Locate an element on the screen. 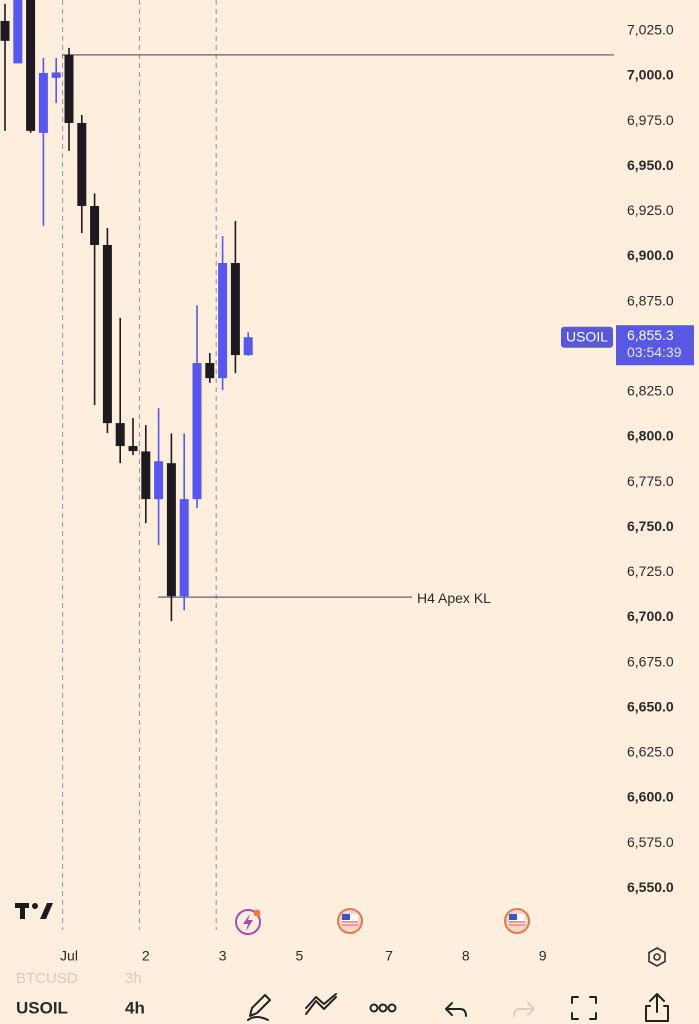  share is located at coordinates (657, 1007).